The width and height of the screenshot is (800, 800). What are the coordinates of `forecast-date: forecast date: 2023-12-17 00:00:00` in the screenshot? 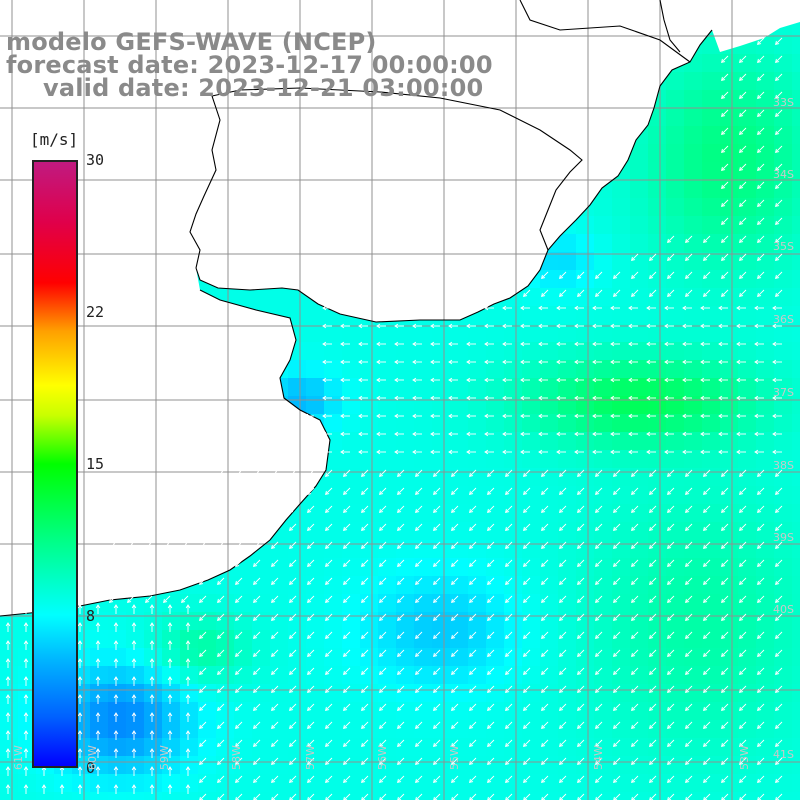 It's located at (249, 65).